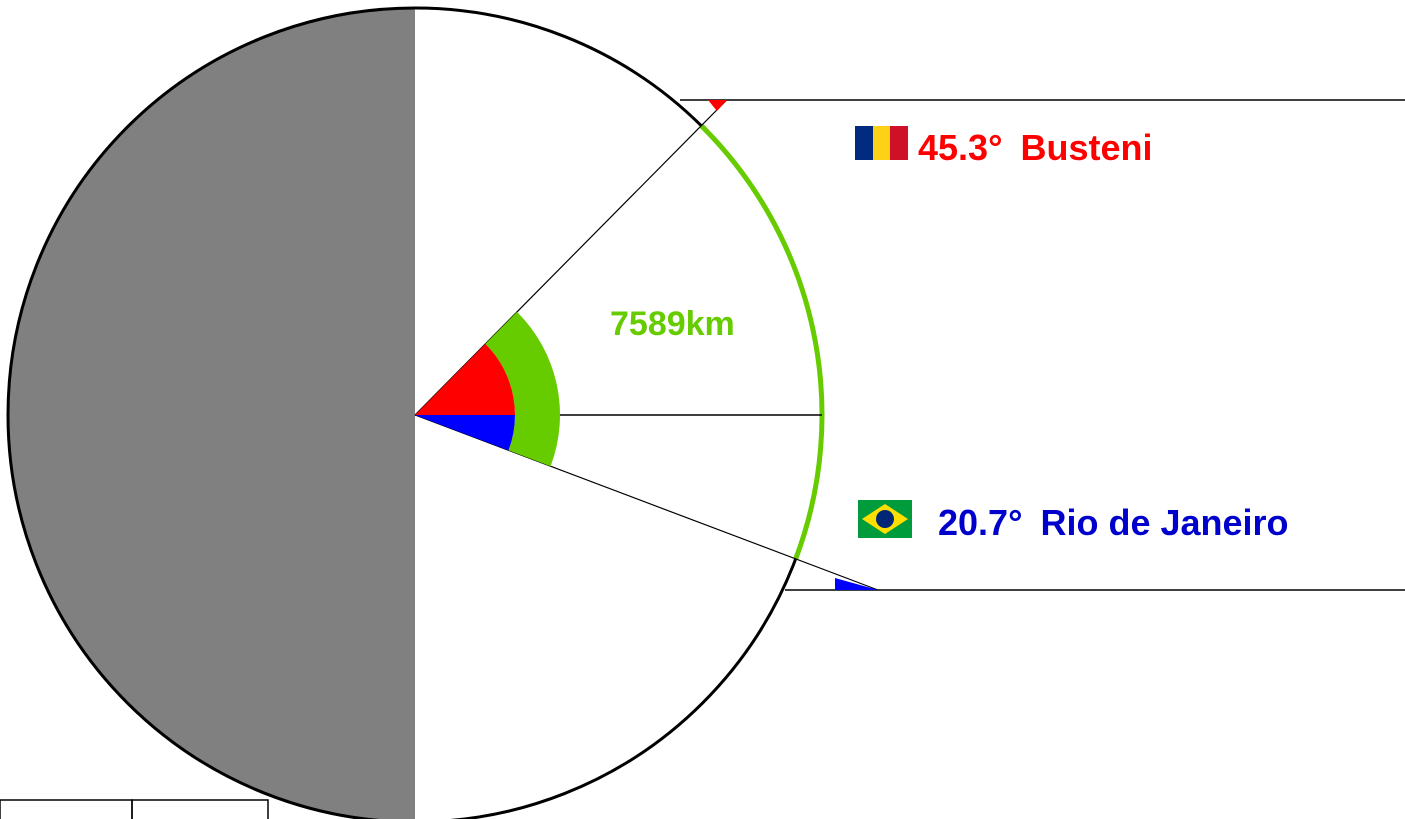  Describe the element at coordinates (522, 389) in the screenshot. I see `total-angle` at that location.